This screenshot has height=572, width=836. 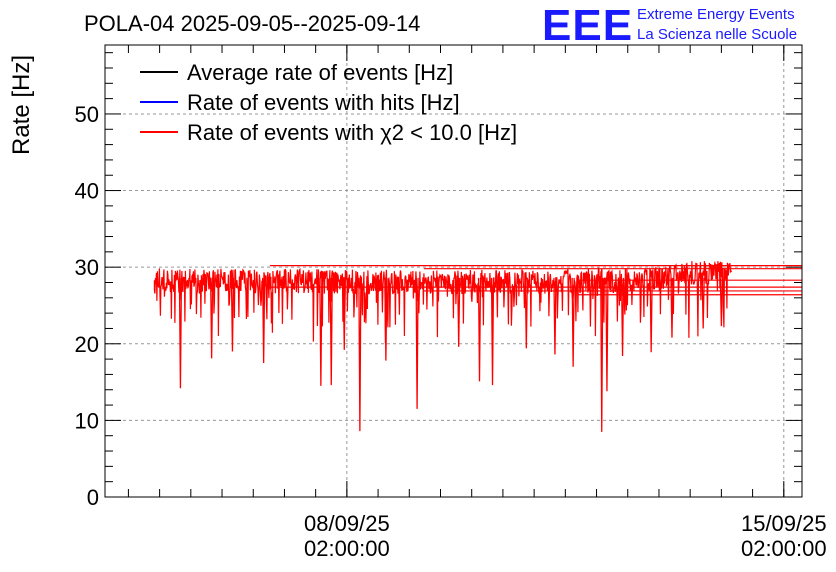 I want to click on legend-label: Rate of events with hits [Hz], so click(x=323, y=102).